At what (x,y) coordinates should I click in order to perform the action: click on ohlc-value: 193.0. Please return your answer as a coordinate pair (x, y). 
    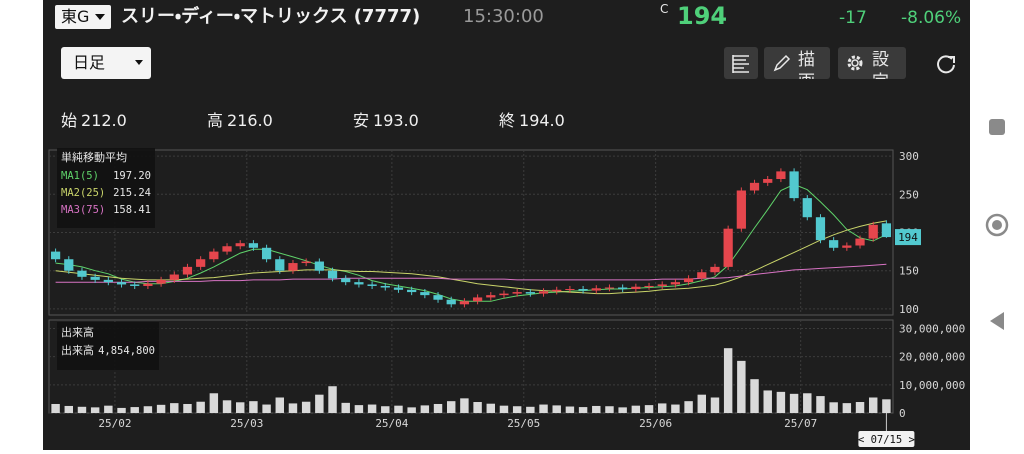
    Looking at the image, I should click on (396, 120).